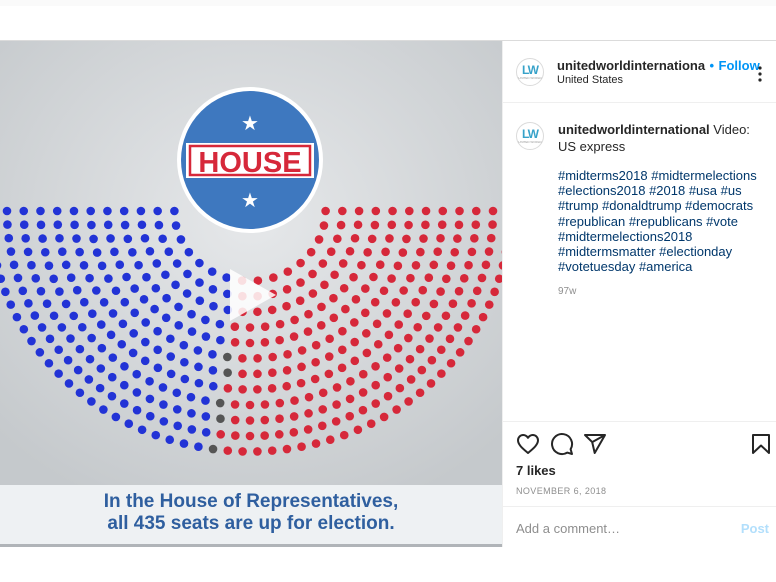 The image size is (776, 582). I want to click on post-comment-button: Post, so click(754, 528).